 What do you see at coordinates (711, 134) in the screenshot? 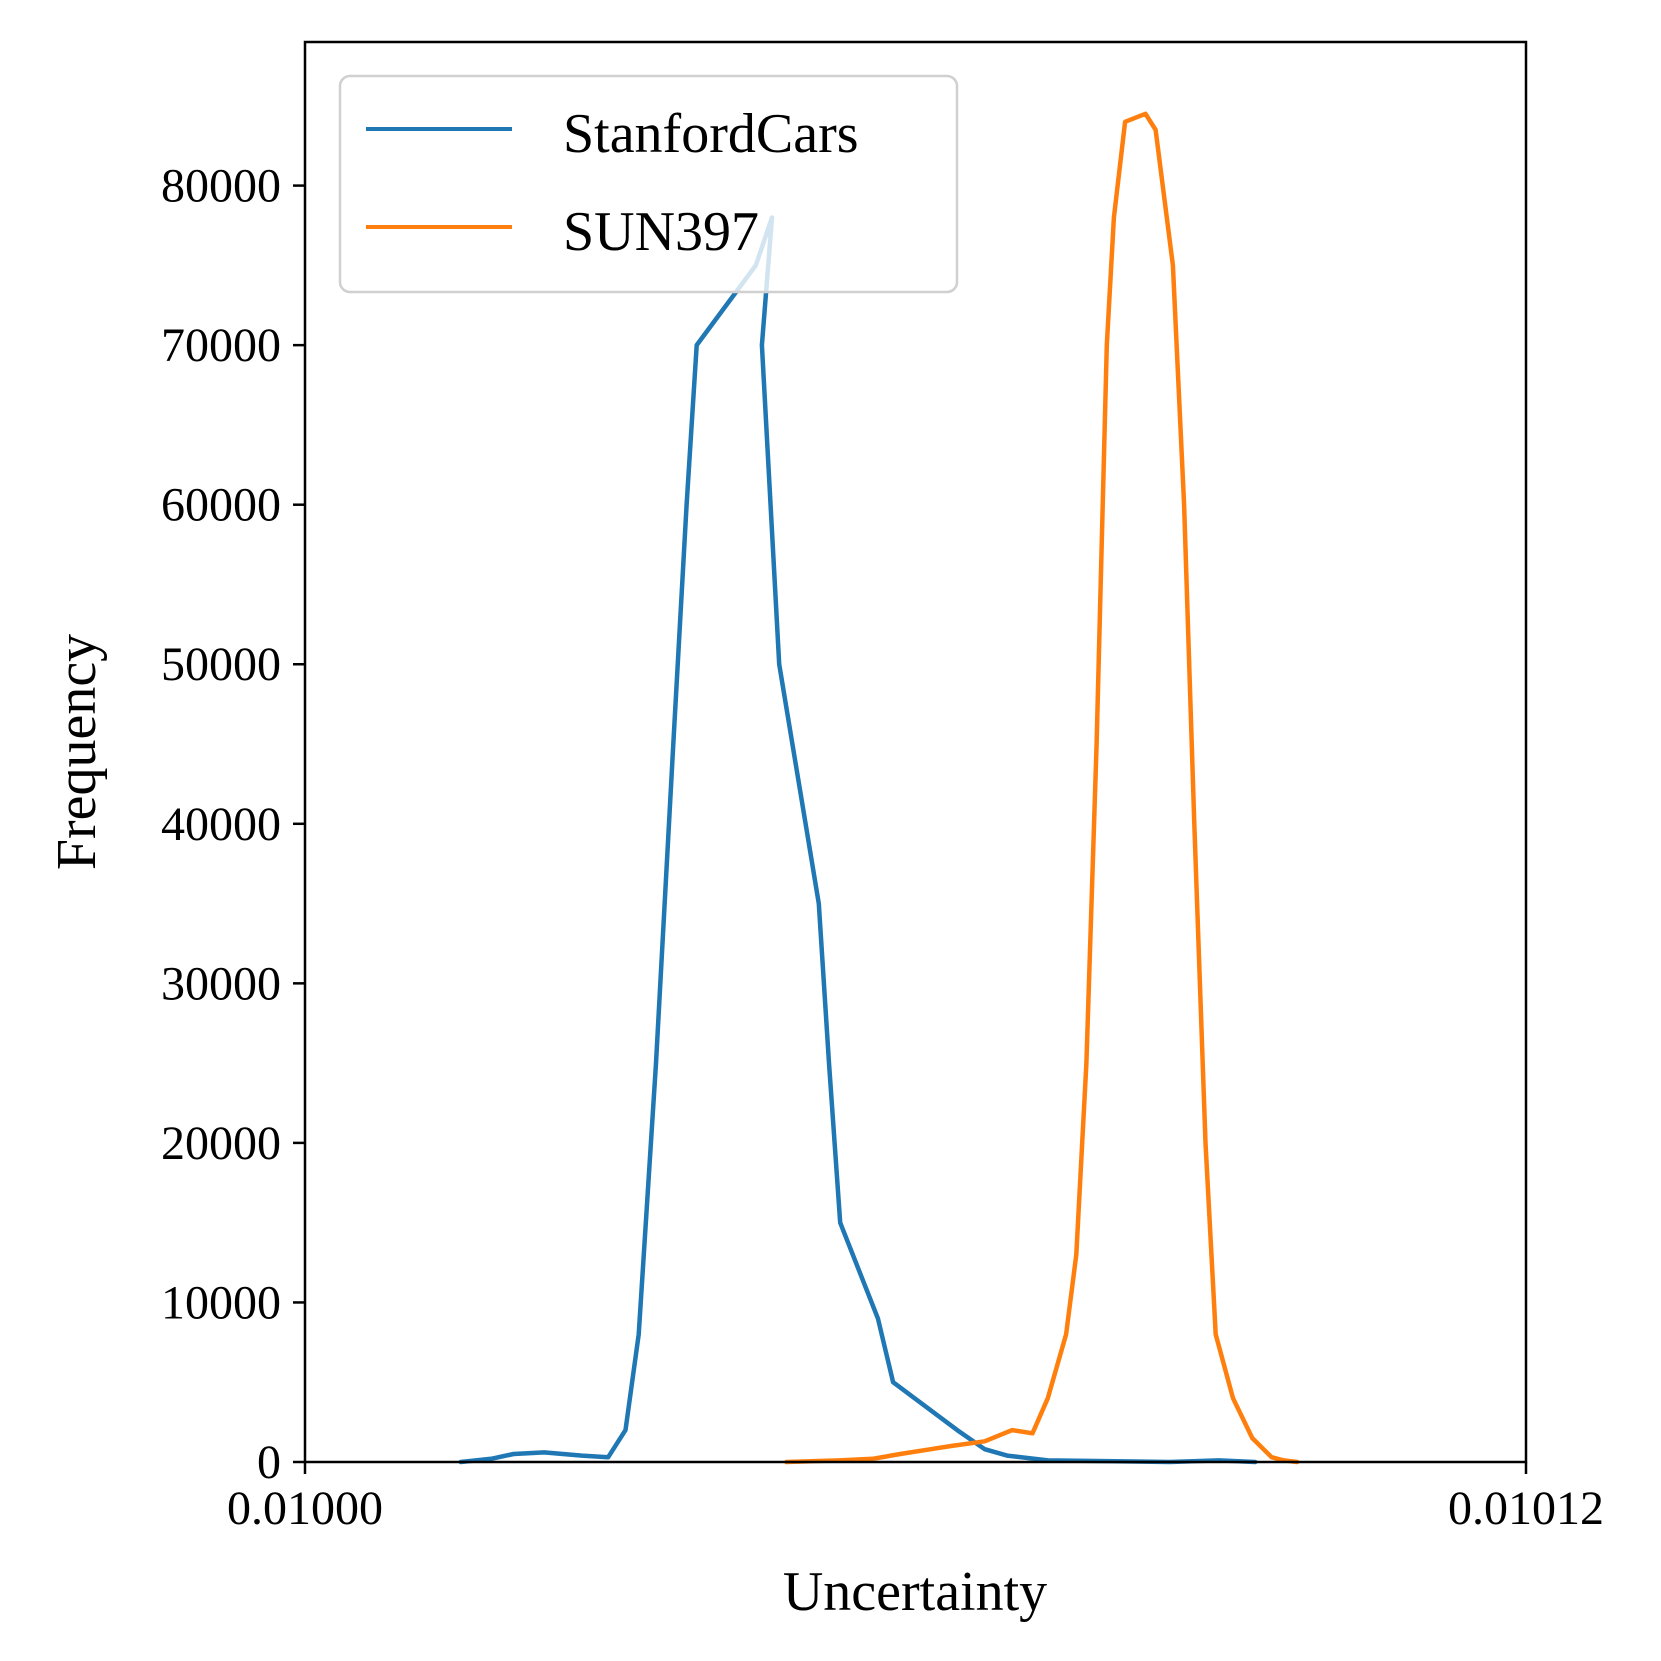
I see `legend-label-stanfordcars: StanfordCars` at bounding box center [711, 134].